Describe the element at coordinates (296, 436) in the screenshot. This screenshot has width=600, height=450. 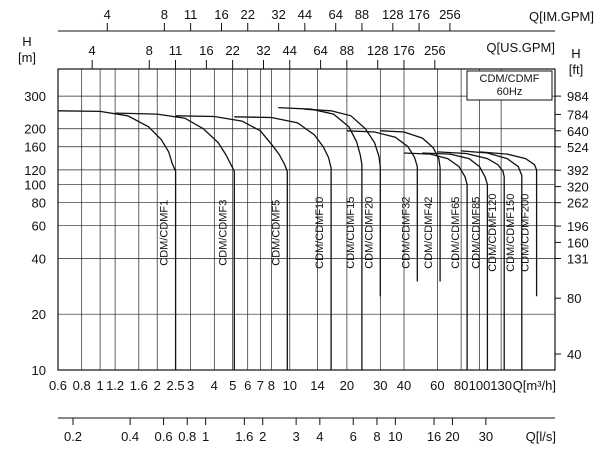
I see `x-ls-tick-label: 3` at that location.